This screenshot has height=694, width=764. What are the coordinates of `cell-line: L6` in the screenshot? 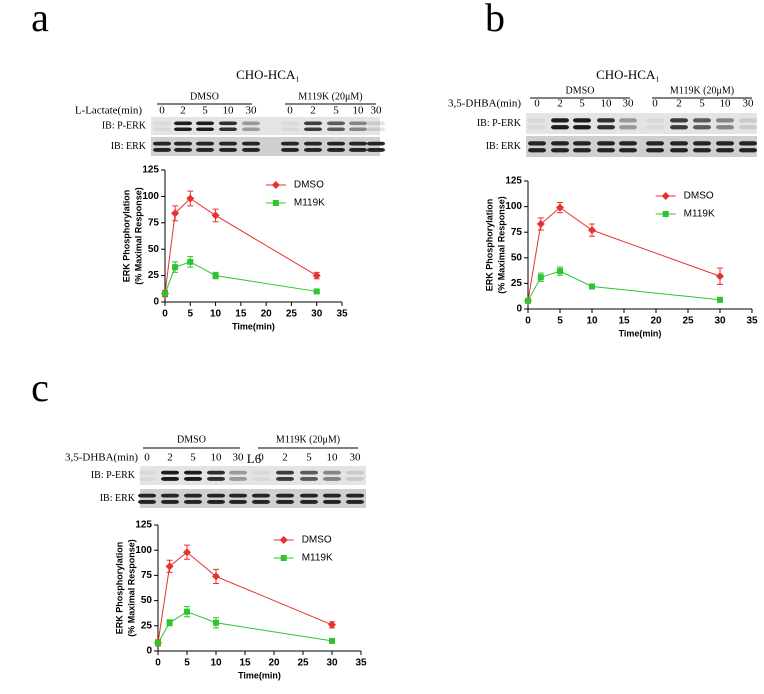 It's located at (254, 458).